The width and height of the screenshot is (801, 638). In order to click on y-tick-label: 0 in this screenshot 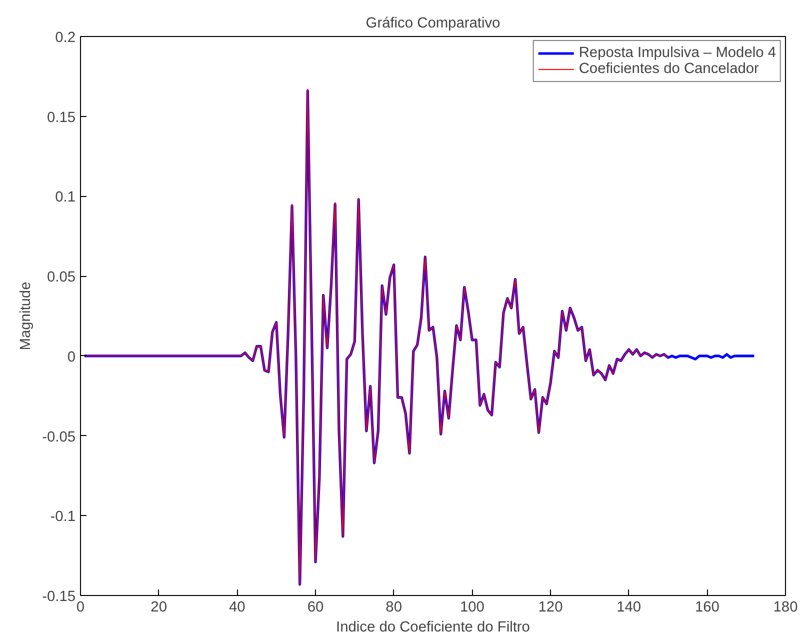, I will do `click(71, 357)`.